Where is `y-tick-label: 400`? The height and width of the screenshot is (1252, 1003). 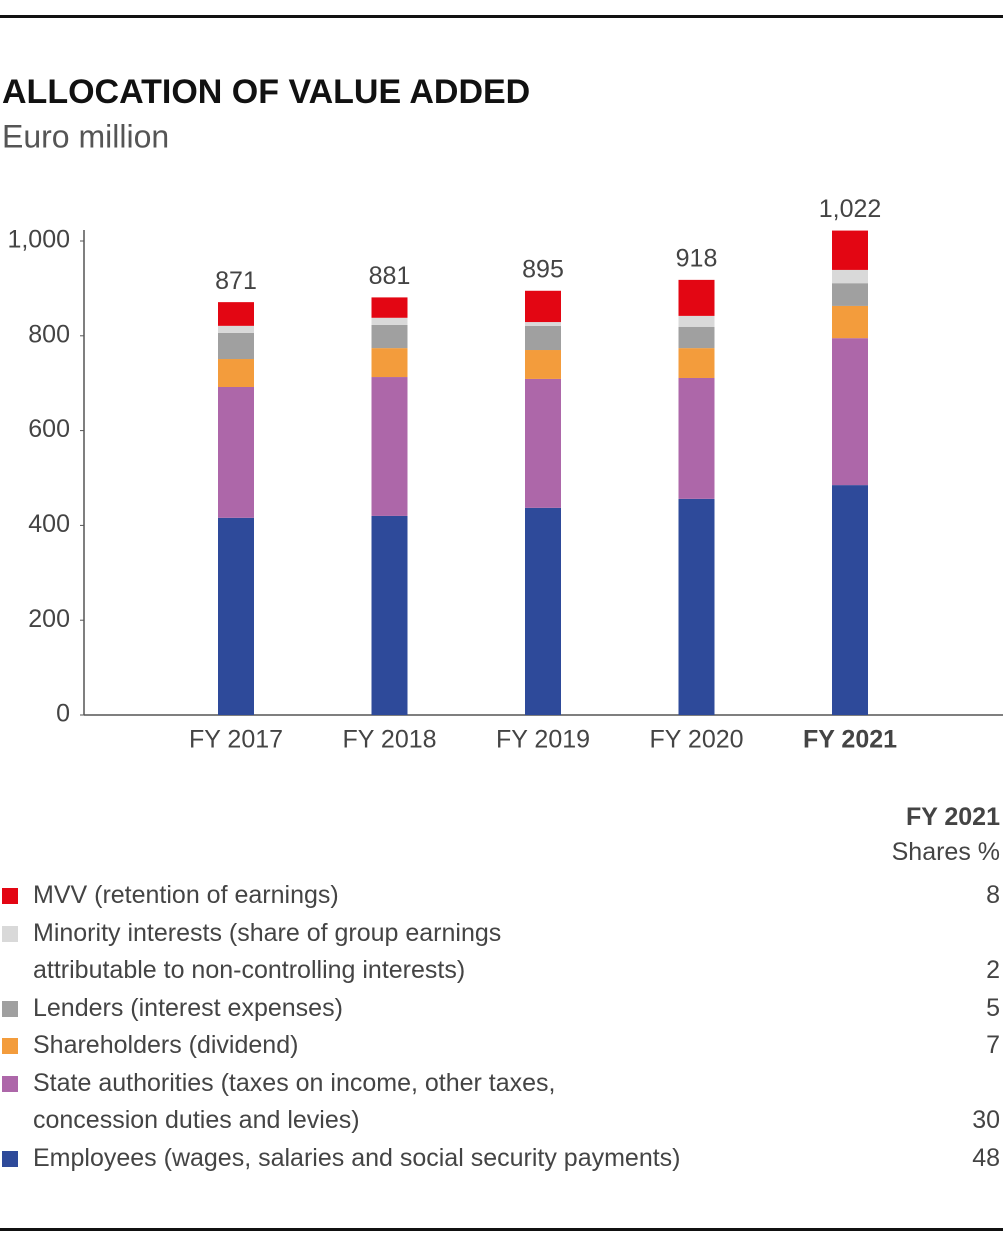 y-tick-label: 400 is located at coordinates (49, 524).